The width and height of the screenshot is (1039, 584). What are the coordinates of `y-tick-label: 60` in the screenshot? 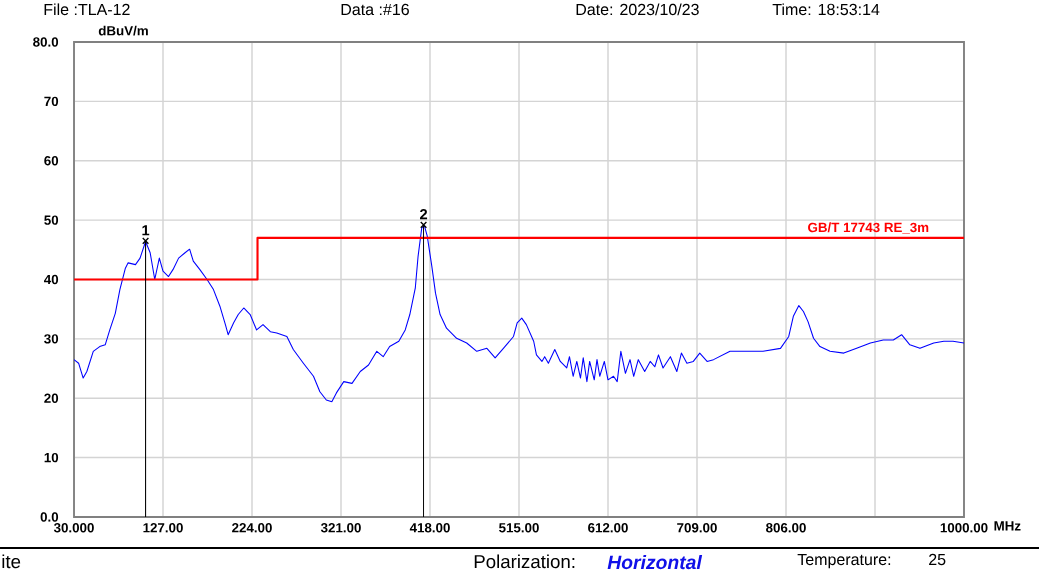 It's located at (51, 161).